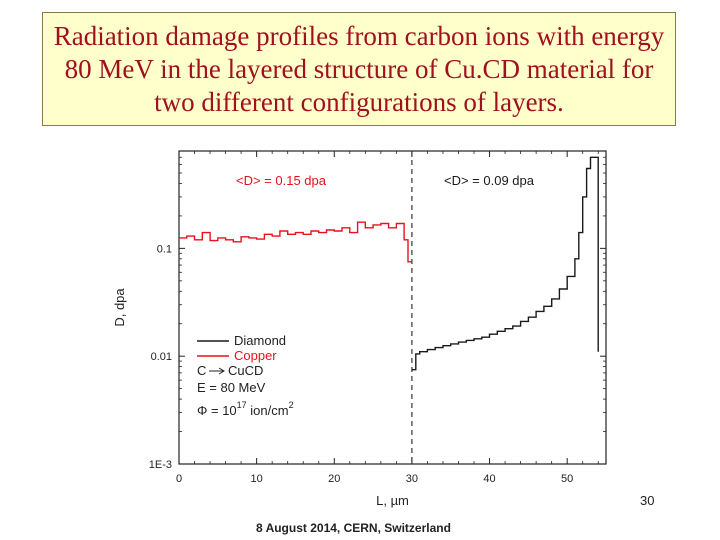  I want to click on x-tick-label: 40, so click(489, 479).